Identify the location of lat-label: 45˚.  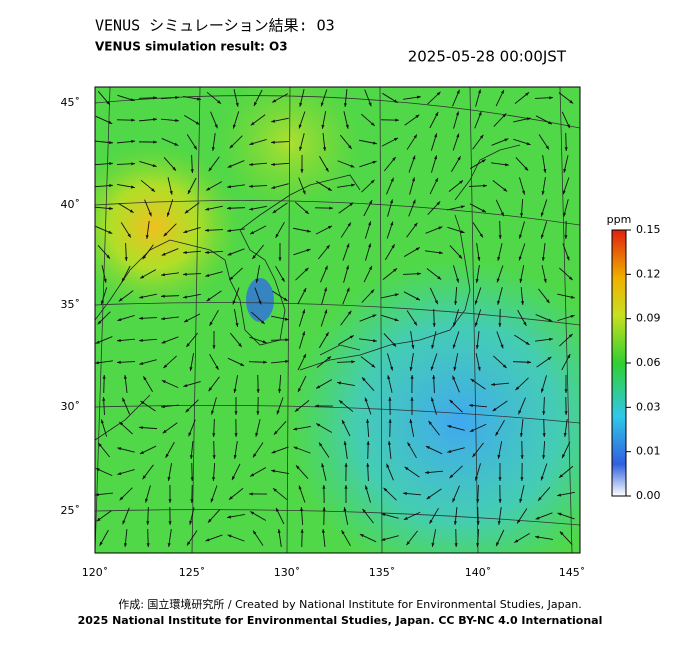
(71, 102).